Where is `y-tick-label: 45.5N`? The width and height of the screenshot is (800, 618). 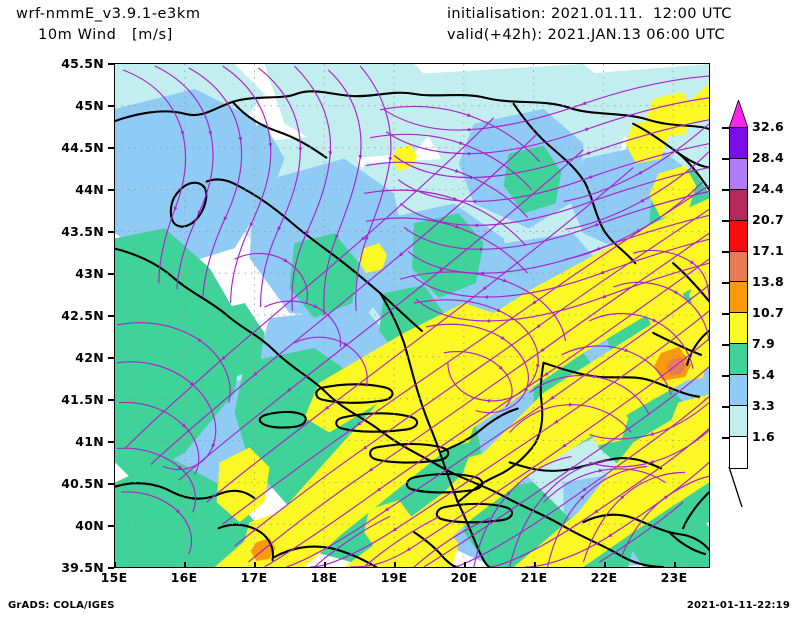 y-tick-label: 45.5N is located at coordinates (82, 63).